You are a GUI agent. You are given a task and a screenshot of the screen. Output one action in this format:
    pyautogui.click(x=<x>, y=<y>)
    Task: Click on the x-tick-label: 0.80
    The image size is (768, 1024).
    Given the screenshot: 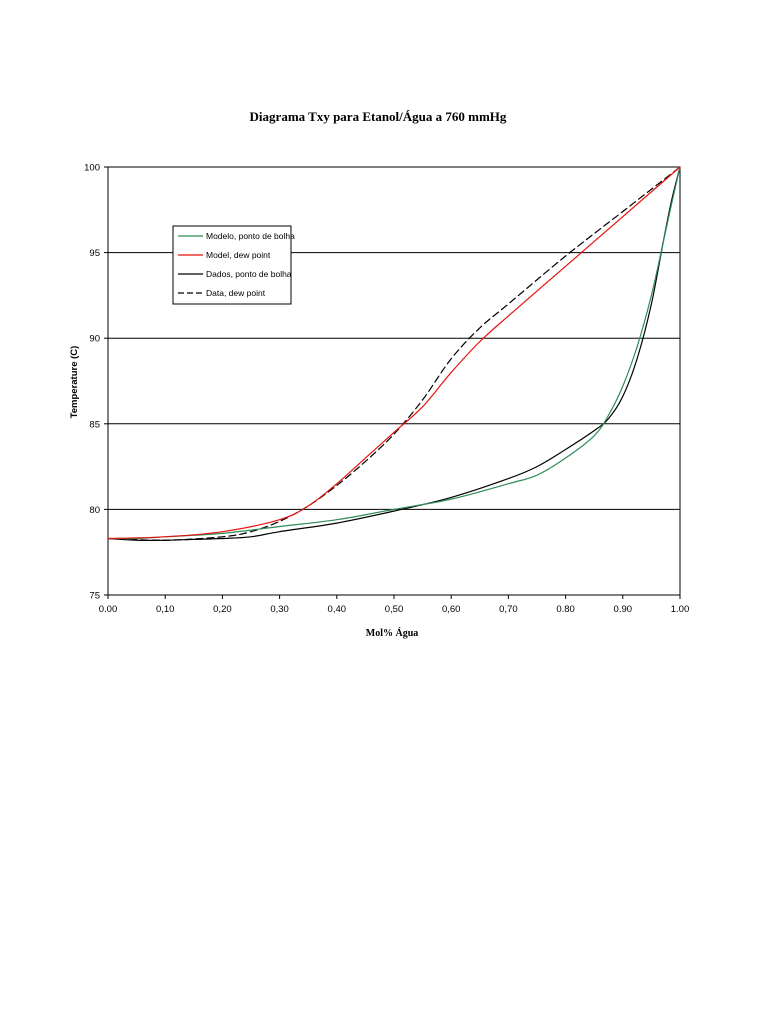 What is the action you would take?
    pyautogui.click(x=565, y=609)
    